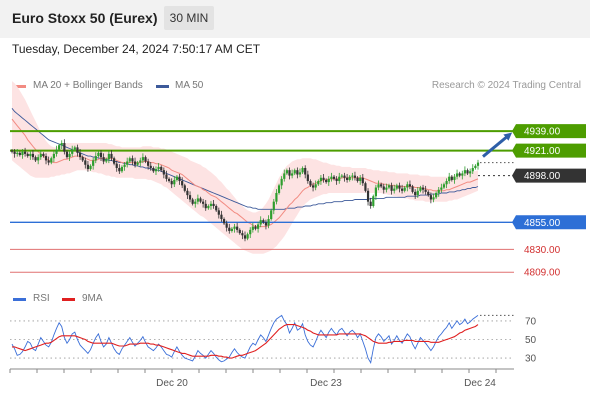  What do you see at coordinates (245, 341) in the screenshot?
I see `rsi-9ma-line` at bounding box center [245, 341].